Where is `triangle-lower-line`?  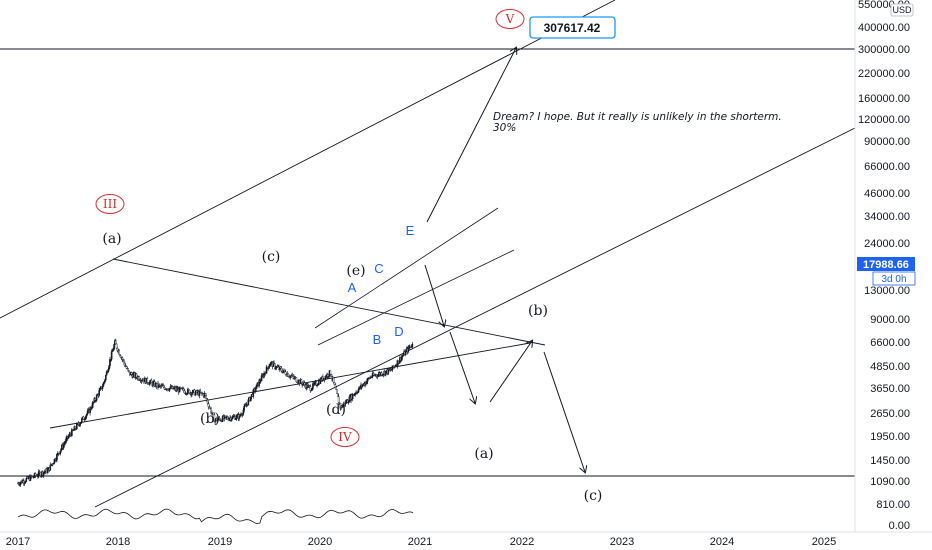 triangle-lower-line is located at coordinates (290, 385).